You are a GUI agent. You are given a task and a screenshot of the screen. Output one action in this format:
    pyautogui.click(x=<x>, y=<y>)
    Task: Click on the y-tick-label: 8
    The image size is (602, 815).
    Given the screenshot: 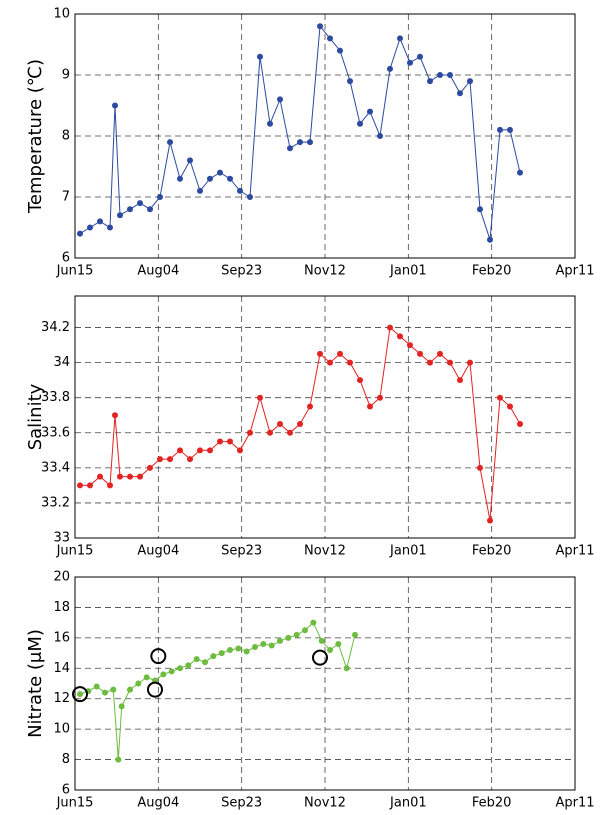 What is the action you would take?
    pyautogui.click(x=66, y=759)
    